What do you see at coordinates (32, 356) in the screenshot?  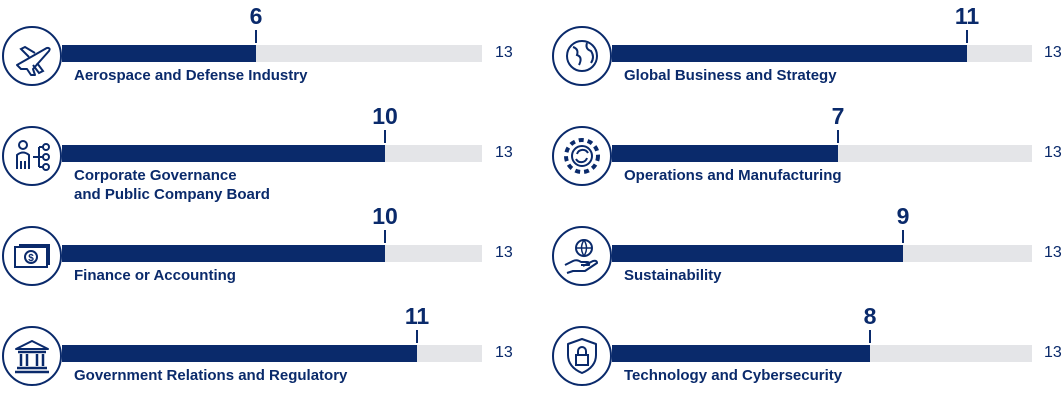 I see `government-building-icon` at bounding box center [32, 356].